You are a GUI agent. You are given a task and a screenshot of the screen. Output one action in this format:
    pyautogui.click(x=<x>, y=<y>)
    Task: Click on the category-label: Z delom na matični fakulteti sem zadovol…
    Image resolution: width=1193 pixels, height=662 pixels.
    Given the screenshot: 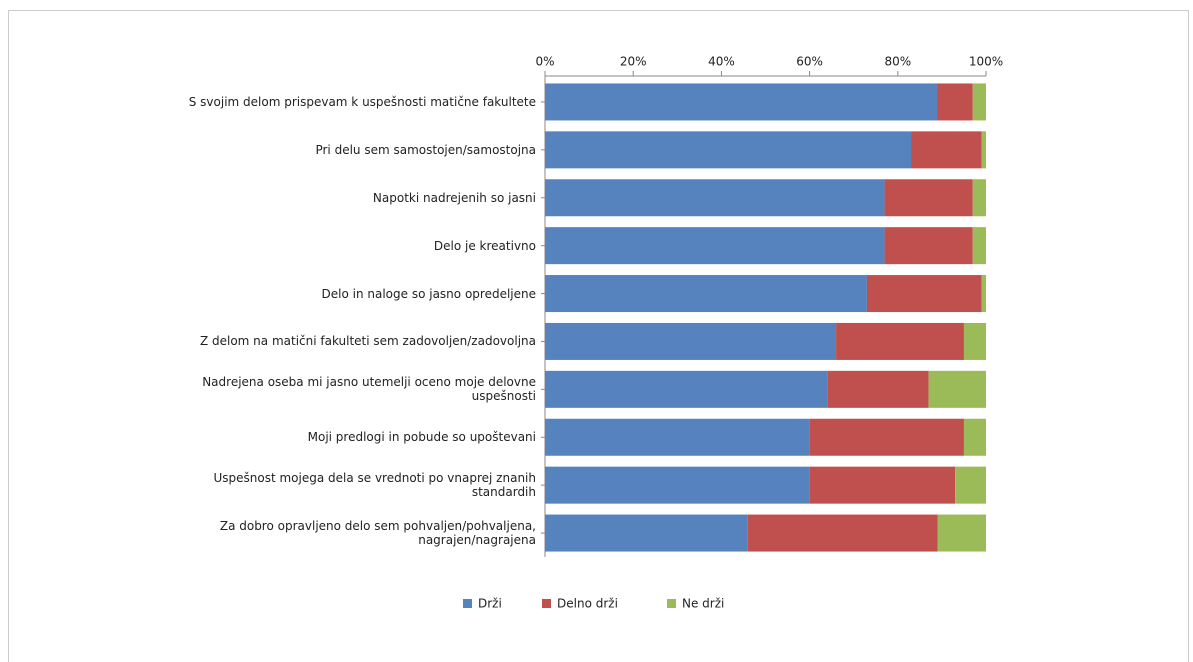 What is the action you would take?
    pyautogui.click(x=367, y=341)
    